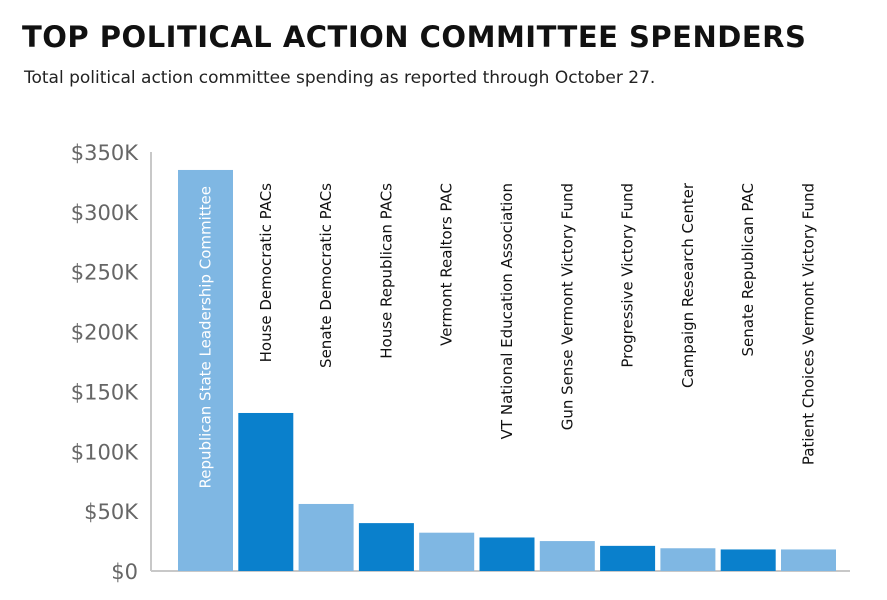 This screenshot has height=600, width=887. I want to click on y-tick-label: $200K, so click(105, 333).